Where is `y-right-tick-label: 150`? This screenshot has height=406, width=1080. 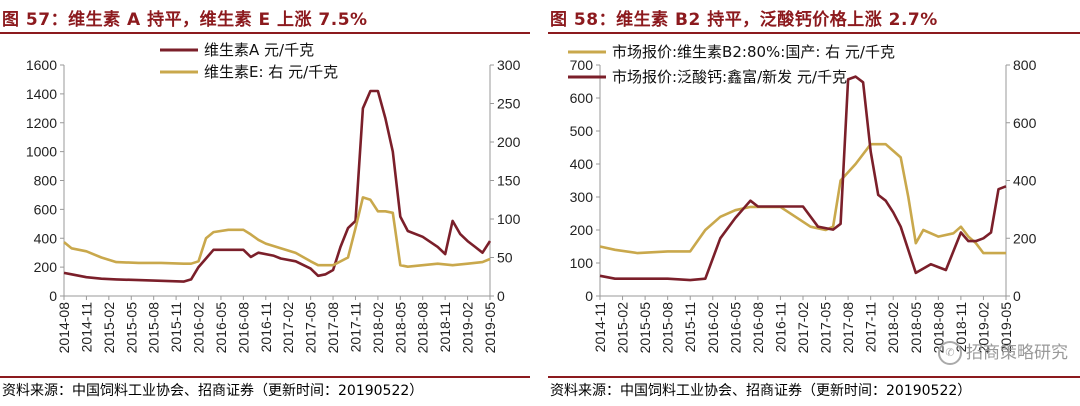 y-right-tick-label: 150 is located at coordinates (509, 181).